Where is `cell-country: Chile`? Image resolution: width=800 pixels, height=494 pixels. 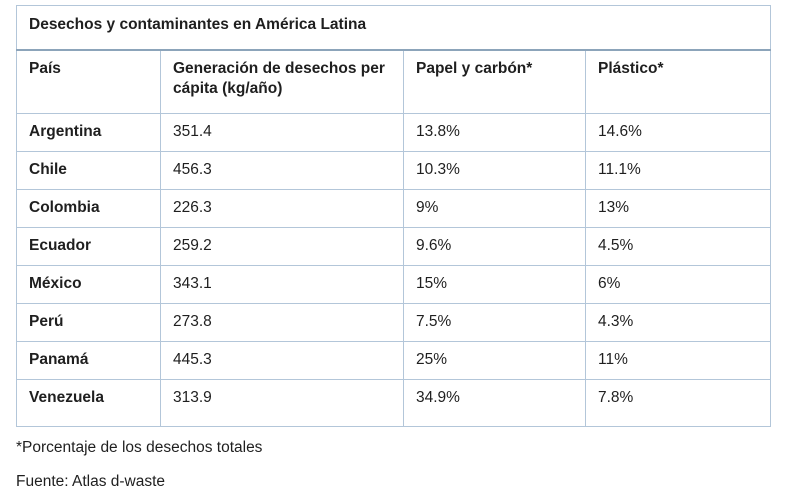 cell-country: Chile is located at coordinates (88, 170).